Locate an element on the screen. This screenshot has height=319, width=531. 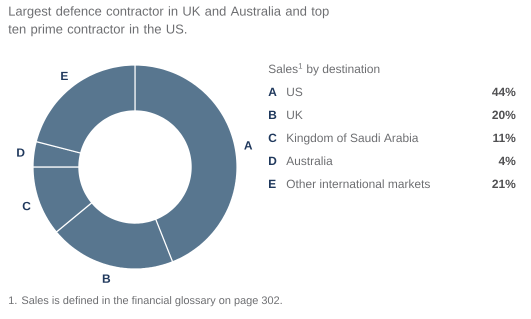
category-label: B is located at coordinates (272, 114).